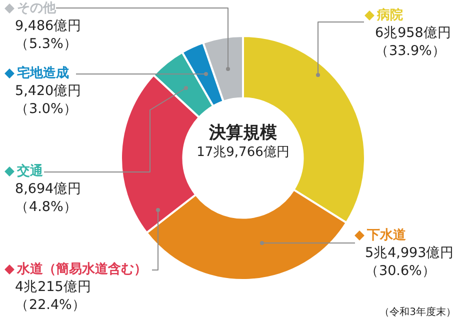  I want to click on data-label: 5,420億円（3.0%）, so click(48, 100).